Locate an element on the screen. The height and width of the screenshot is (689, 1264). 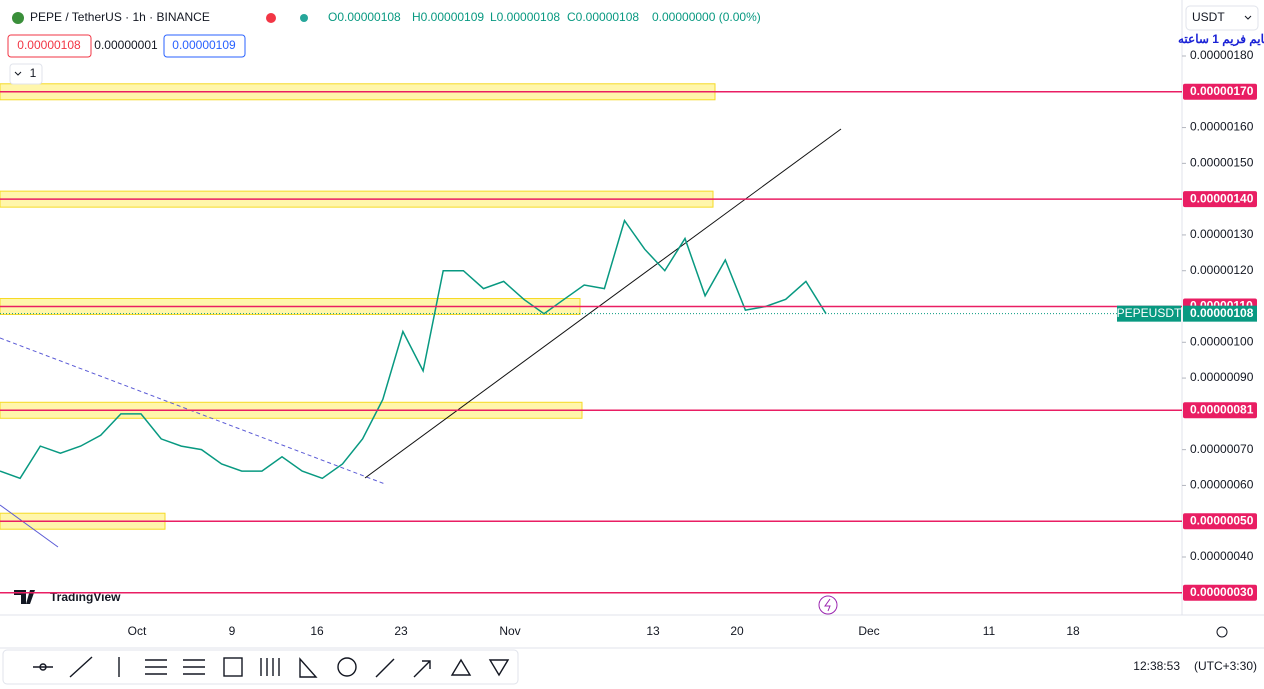
time-label: Dec is located at coordinates (868, 631).